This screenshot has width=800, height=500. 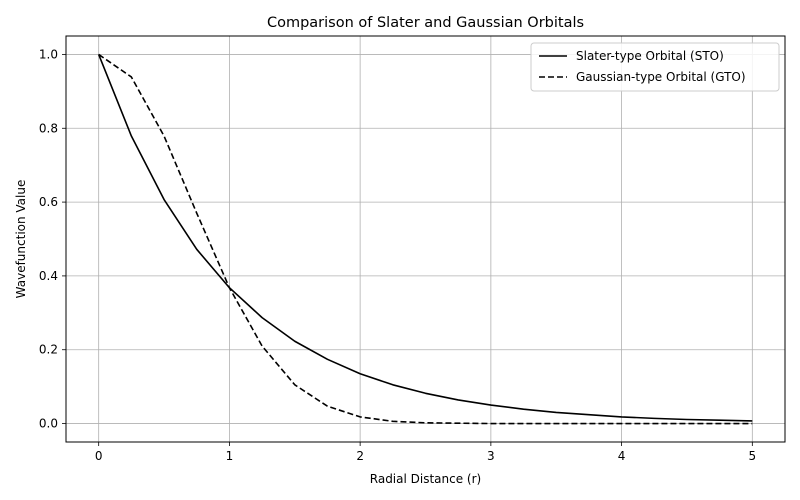 What do you see at coordinates (425, 479) in the screenshot?
I see `x-axis-label: Radial Distance (r)` at bounding box center [425, 479].